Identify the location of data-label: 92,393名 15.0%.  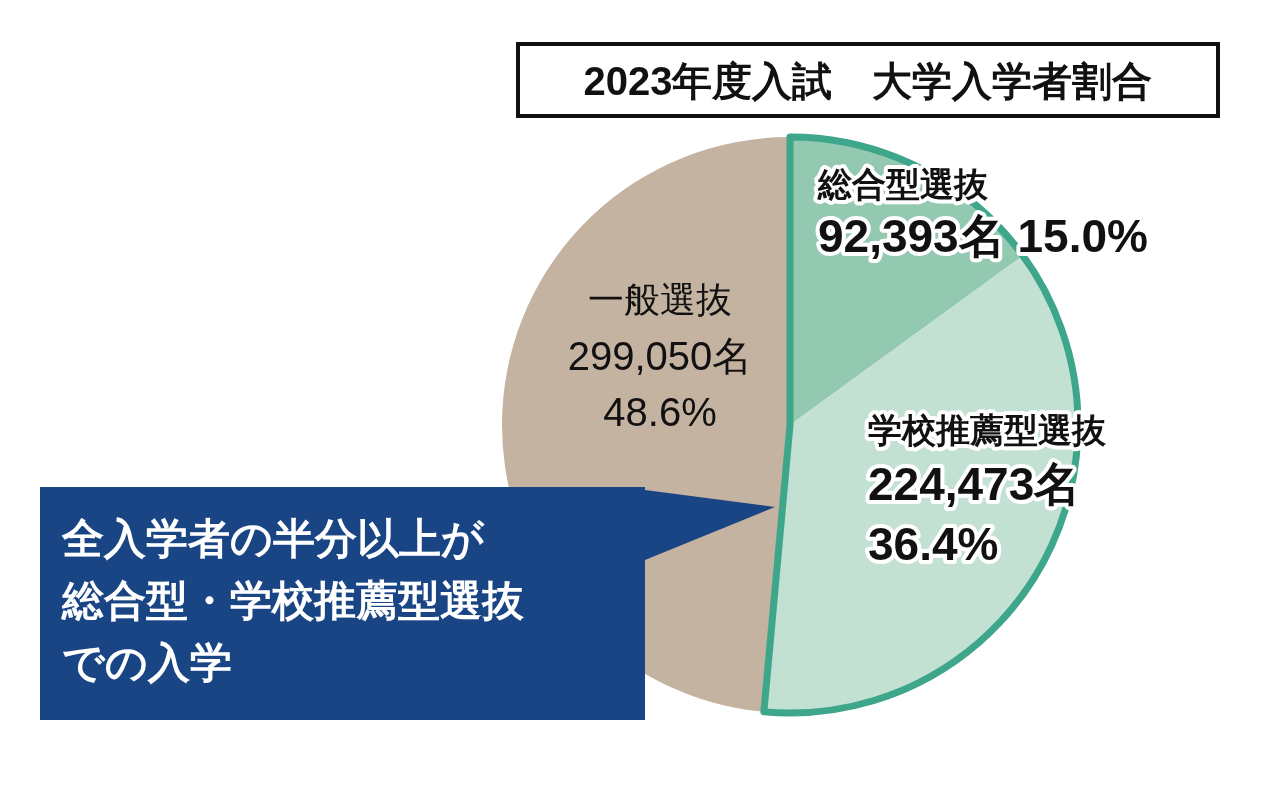
(983, 236).